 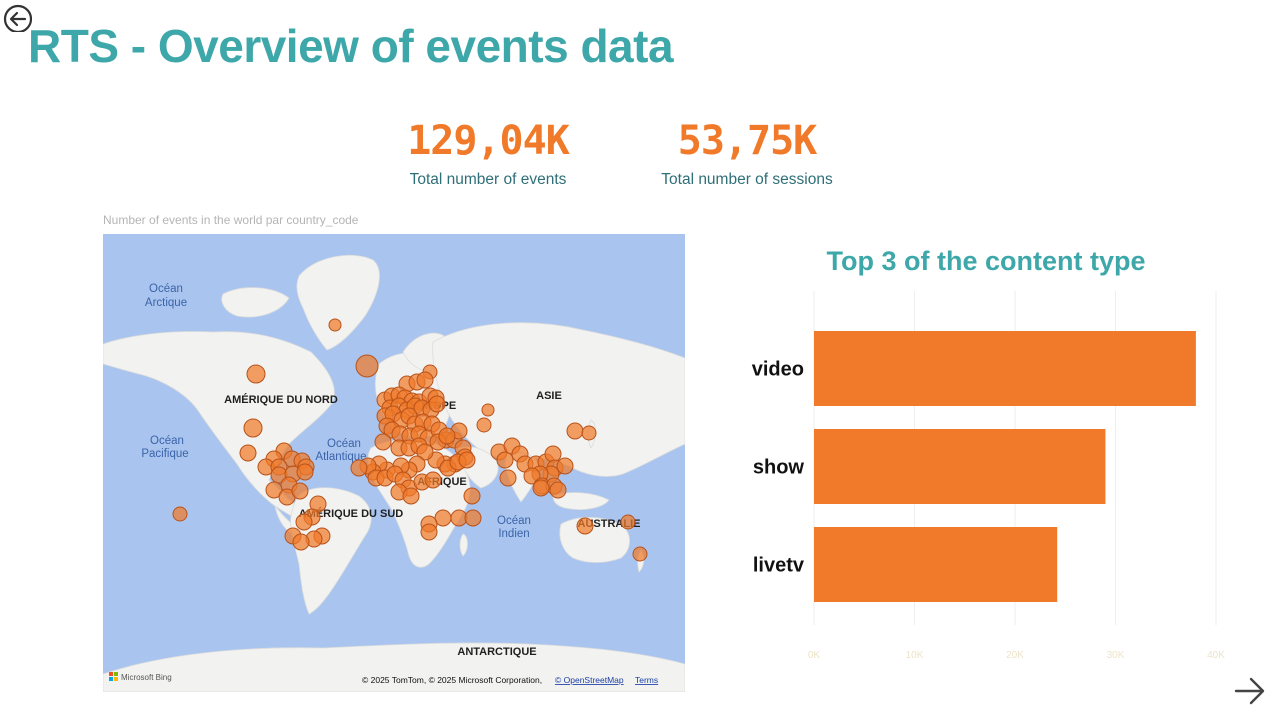 I want to click on bar-show, so click(x=960, y=466).